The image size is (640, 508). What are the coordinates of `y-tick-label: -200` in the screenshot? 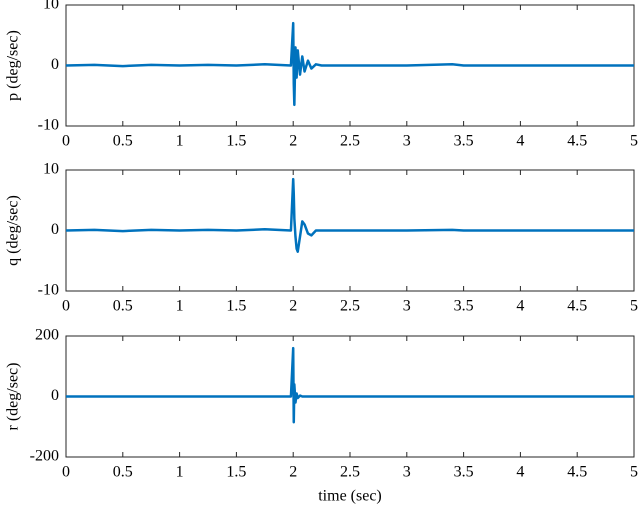 It's located at (44, 456).